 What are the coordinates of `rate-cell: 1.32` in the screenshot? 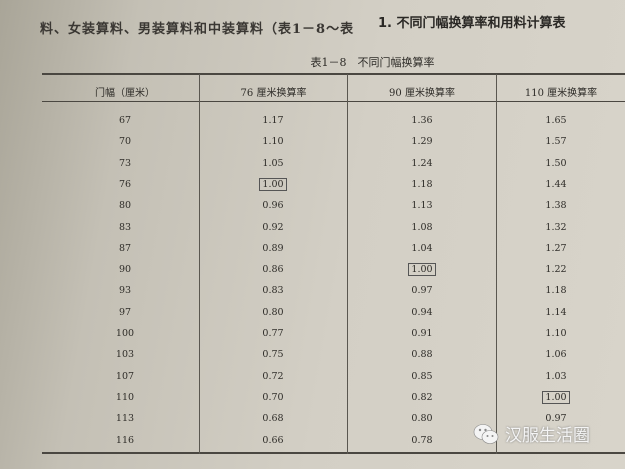 It's located at (556, 227).